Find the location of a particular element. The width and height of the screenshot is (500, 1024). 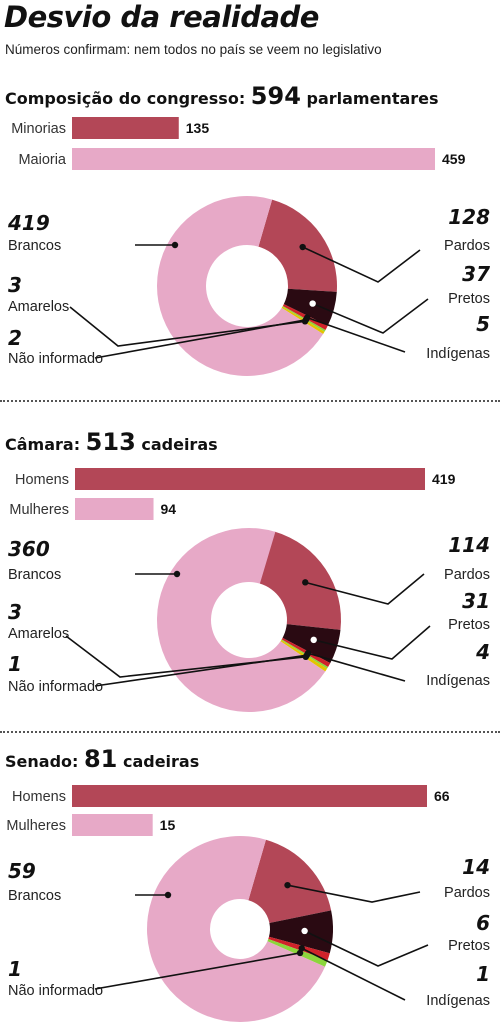

slice-value-label: 128 is located at coordinates (469, 217).